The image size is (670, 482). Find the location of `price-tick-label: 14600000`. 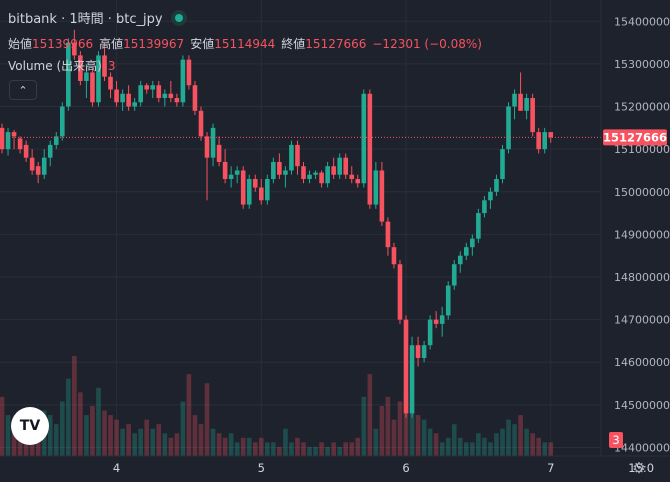

price-tick-label: 14600000 is located at coordinates (642, 362).